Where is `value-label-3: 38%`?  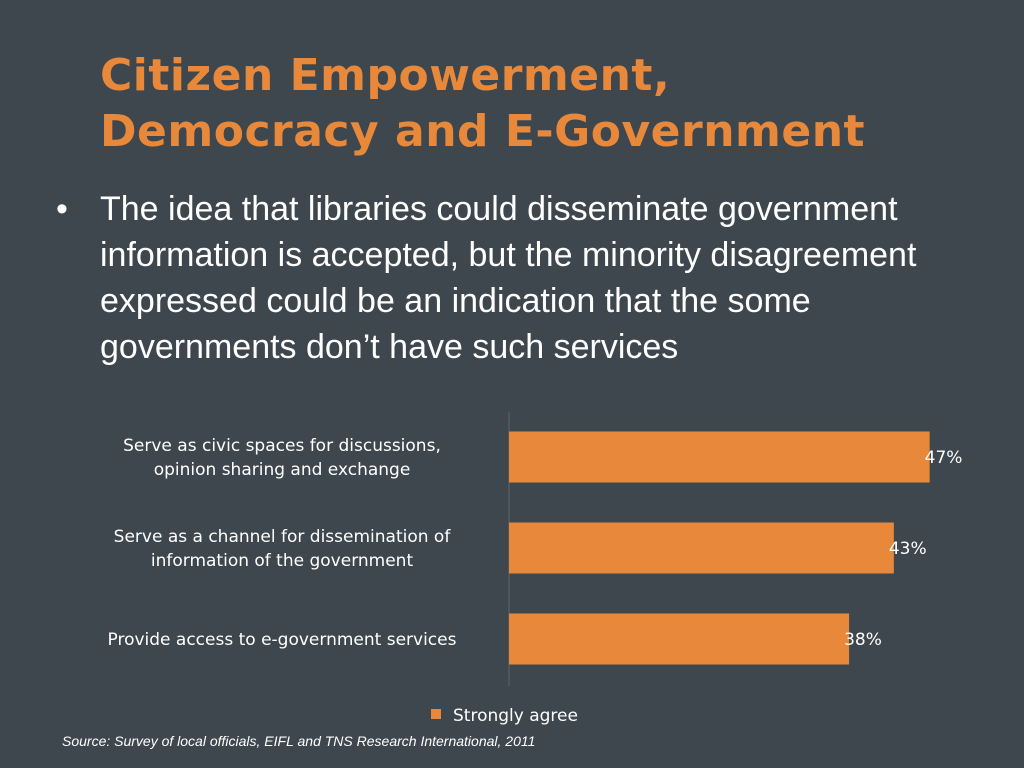 value-label-3: 38% is located at coordinates (863, 640).